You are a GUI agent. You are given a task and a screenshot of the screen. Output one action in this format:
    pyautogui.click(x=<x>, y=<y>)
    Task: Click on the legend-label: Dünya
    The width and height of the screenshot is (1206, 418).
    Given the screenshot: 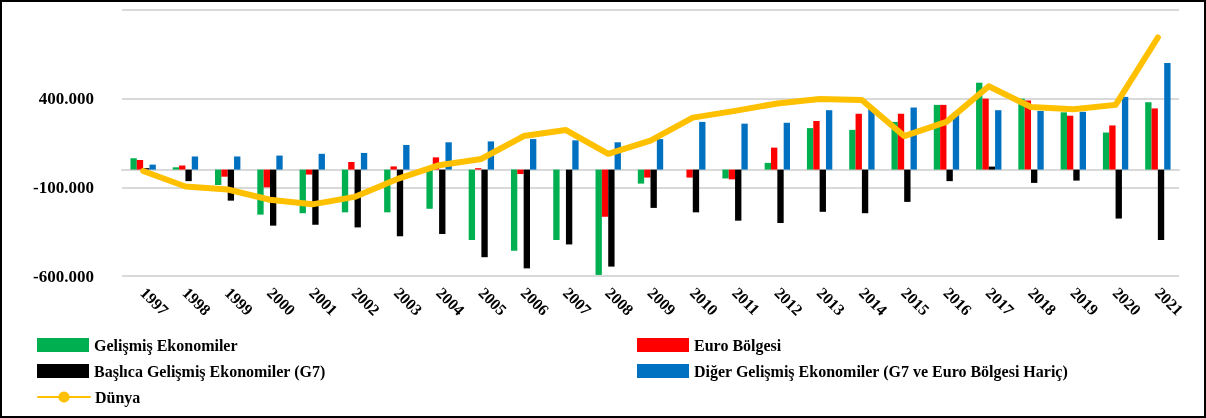 What is the action you would take?
    pyautogui.click(x=118, y=397)
    